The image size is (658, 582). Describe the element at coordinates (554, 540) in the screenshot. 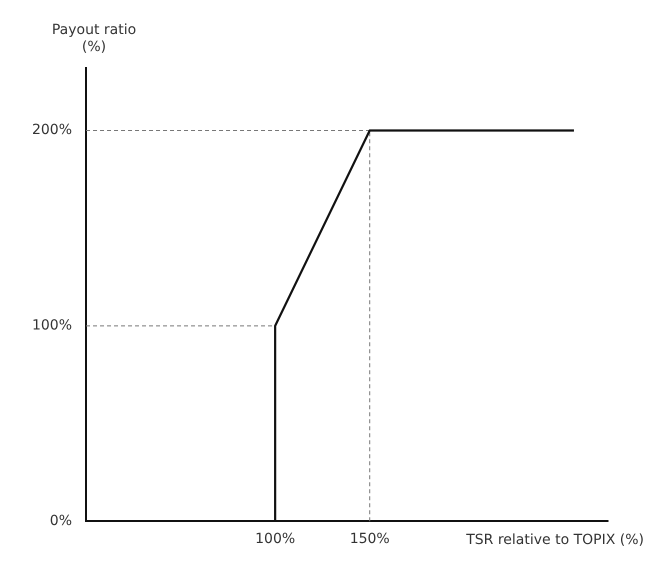

I see `x-axis-title: TSR relative to TOPIX (%)` at that location.